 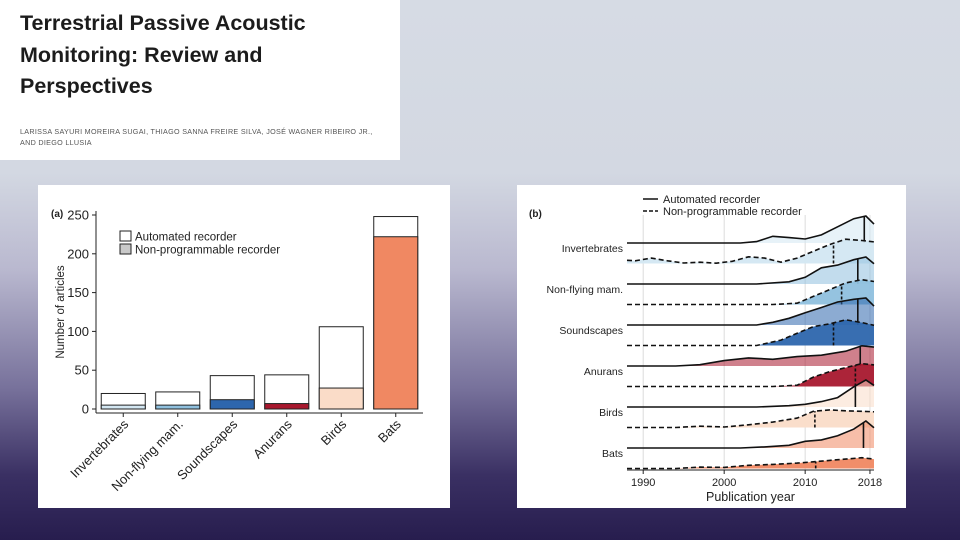 What do you see at coordinates (389, 430) in the screenshot?
I see `x-tick-label: Bats` at bounding box center [389, 430].